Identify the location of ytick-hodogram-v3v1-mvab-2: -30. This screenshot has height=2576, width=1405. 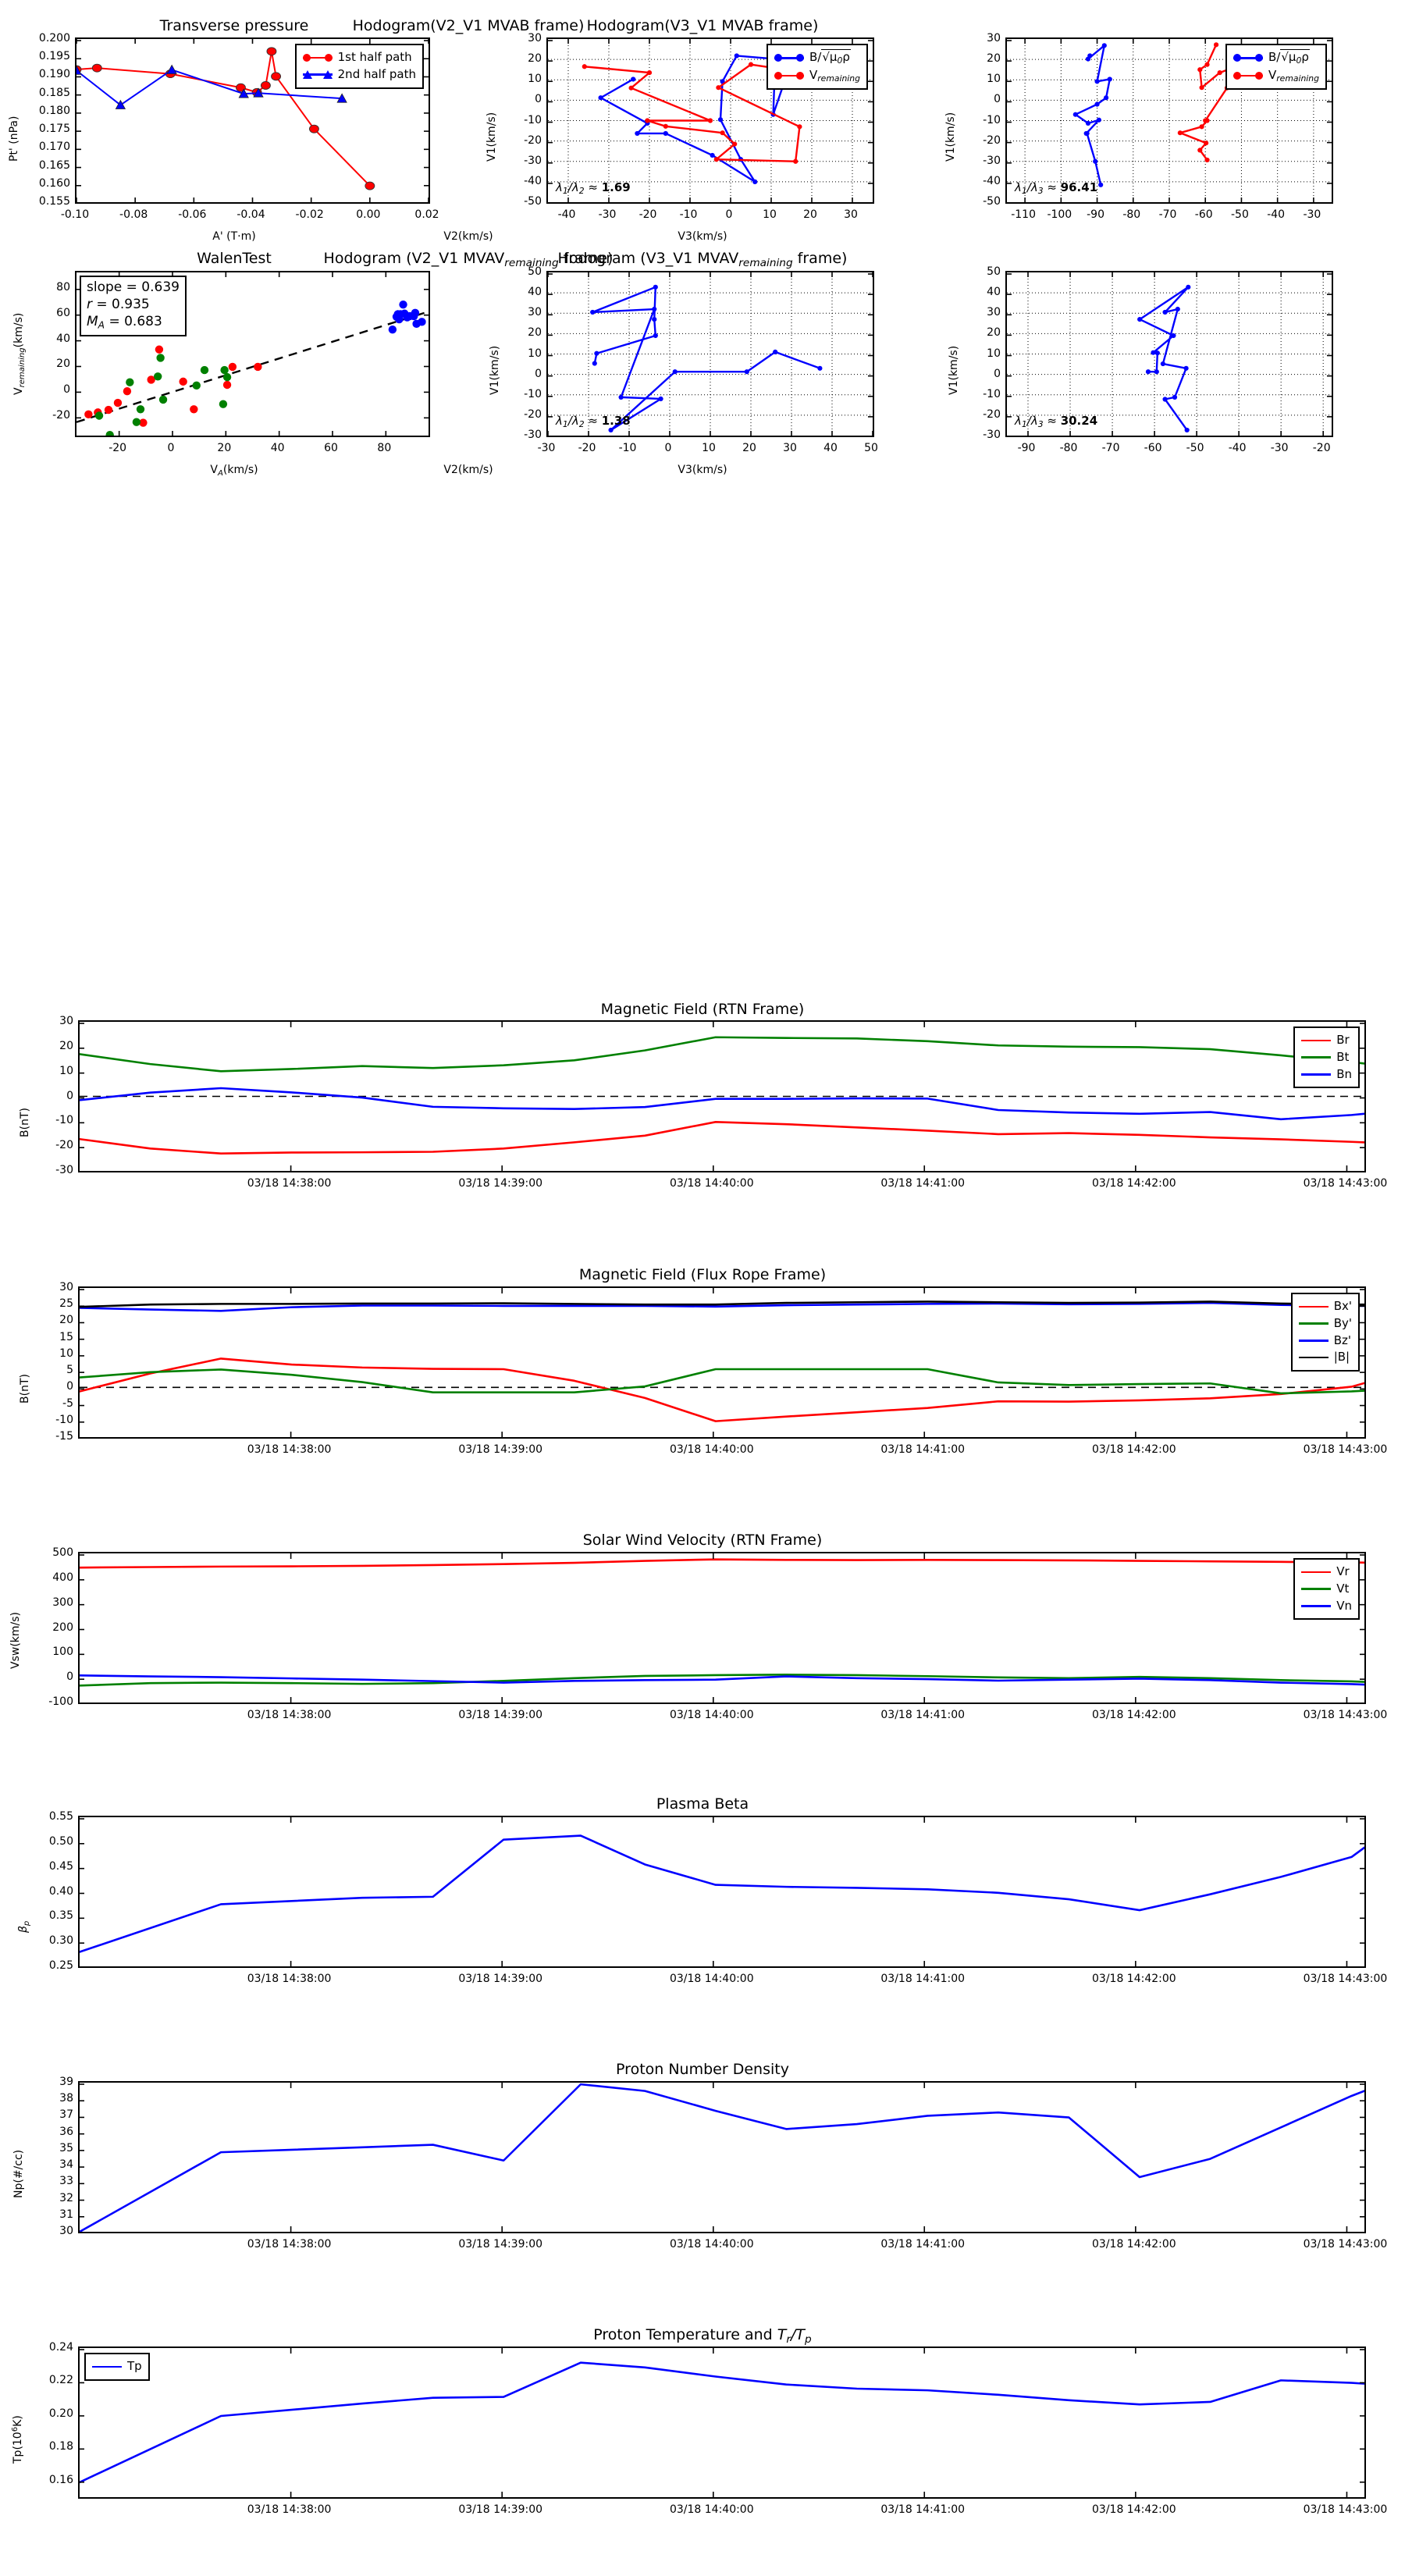
(992, 160).